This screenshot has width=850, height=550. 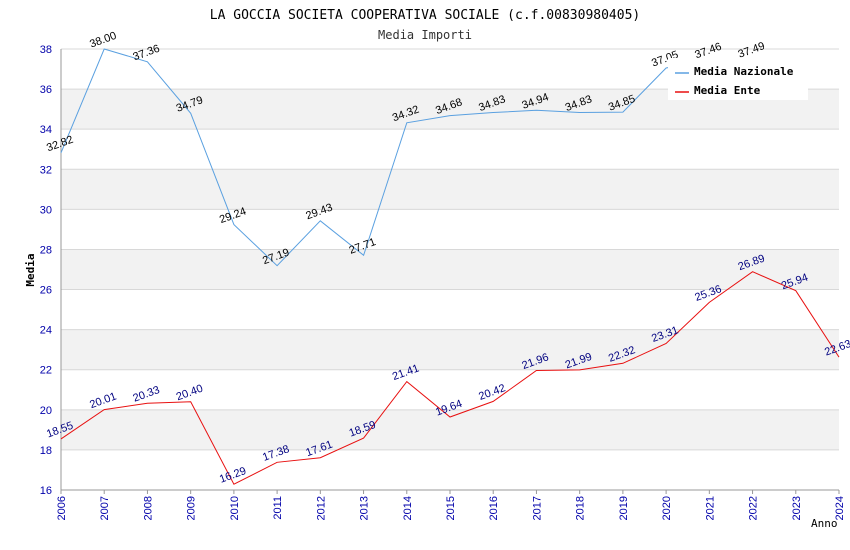 I want to click on legend-label-ente: Media Ente, so click(x=727, y=90).